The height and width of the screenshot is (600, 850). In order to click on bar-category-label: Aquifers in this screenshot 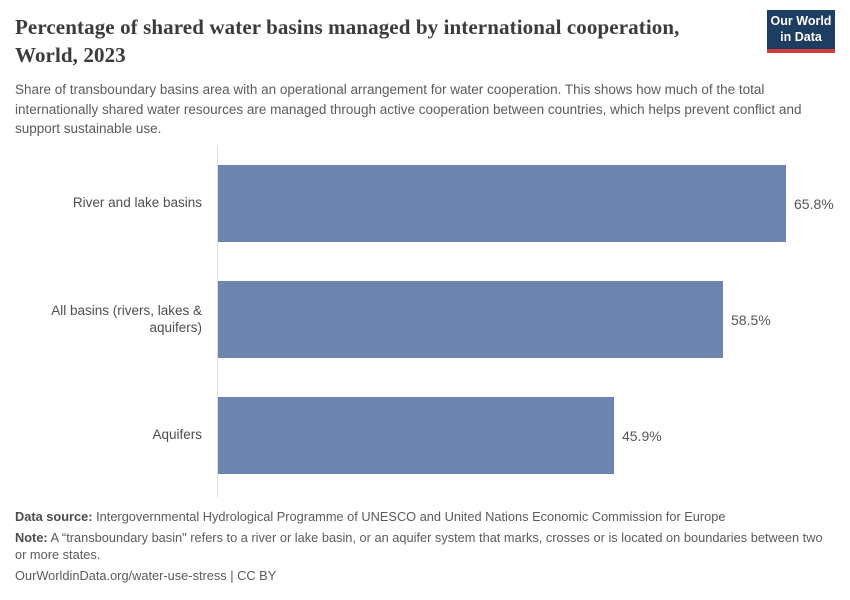, I will do `click(177, 435)`.